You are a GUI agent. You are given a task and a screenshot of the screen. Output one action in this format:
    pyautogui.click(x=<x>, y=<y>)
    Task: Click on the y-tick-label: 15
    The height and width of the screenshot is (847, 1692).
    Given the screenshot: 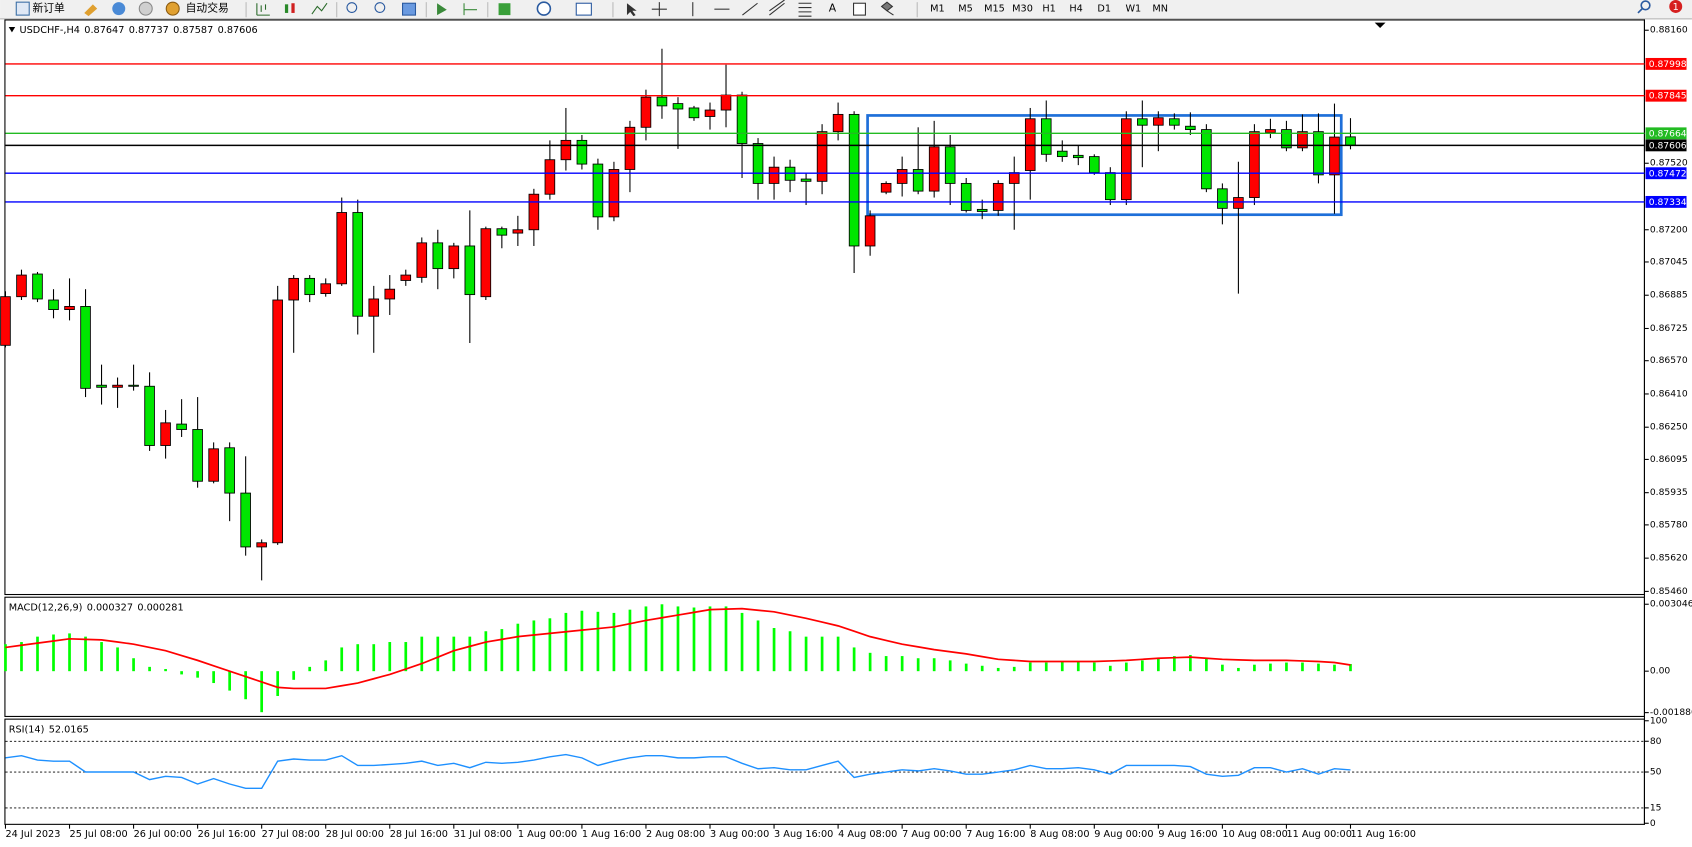 What is the action you would take?
    pyautogui.click(x=1656, y=807)
    